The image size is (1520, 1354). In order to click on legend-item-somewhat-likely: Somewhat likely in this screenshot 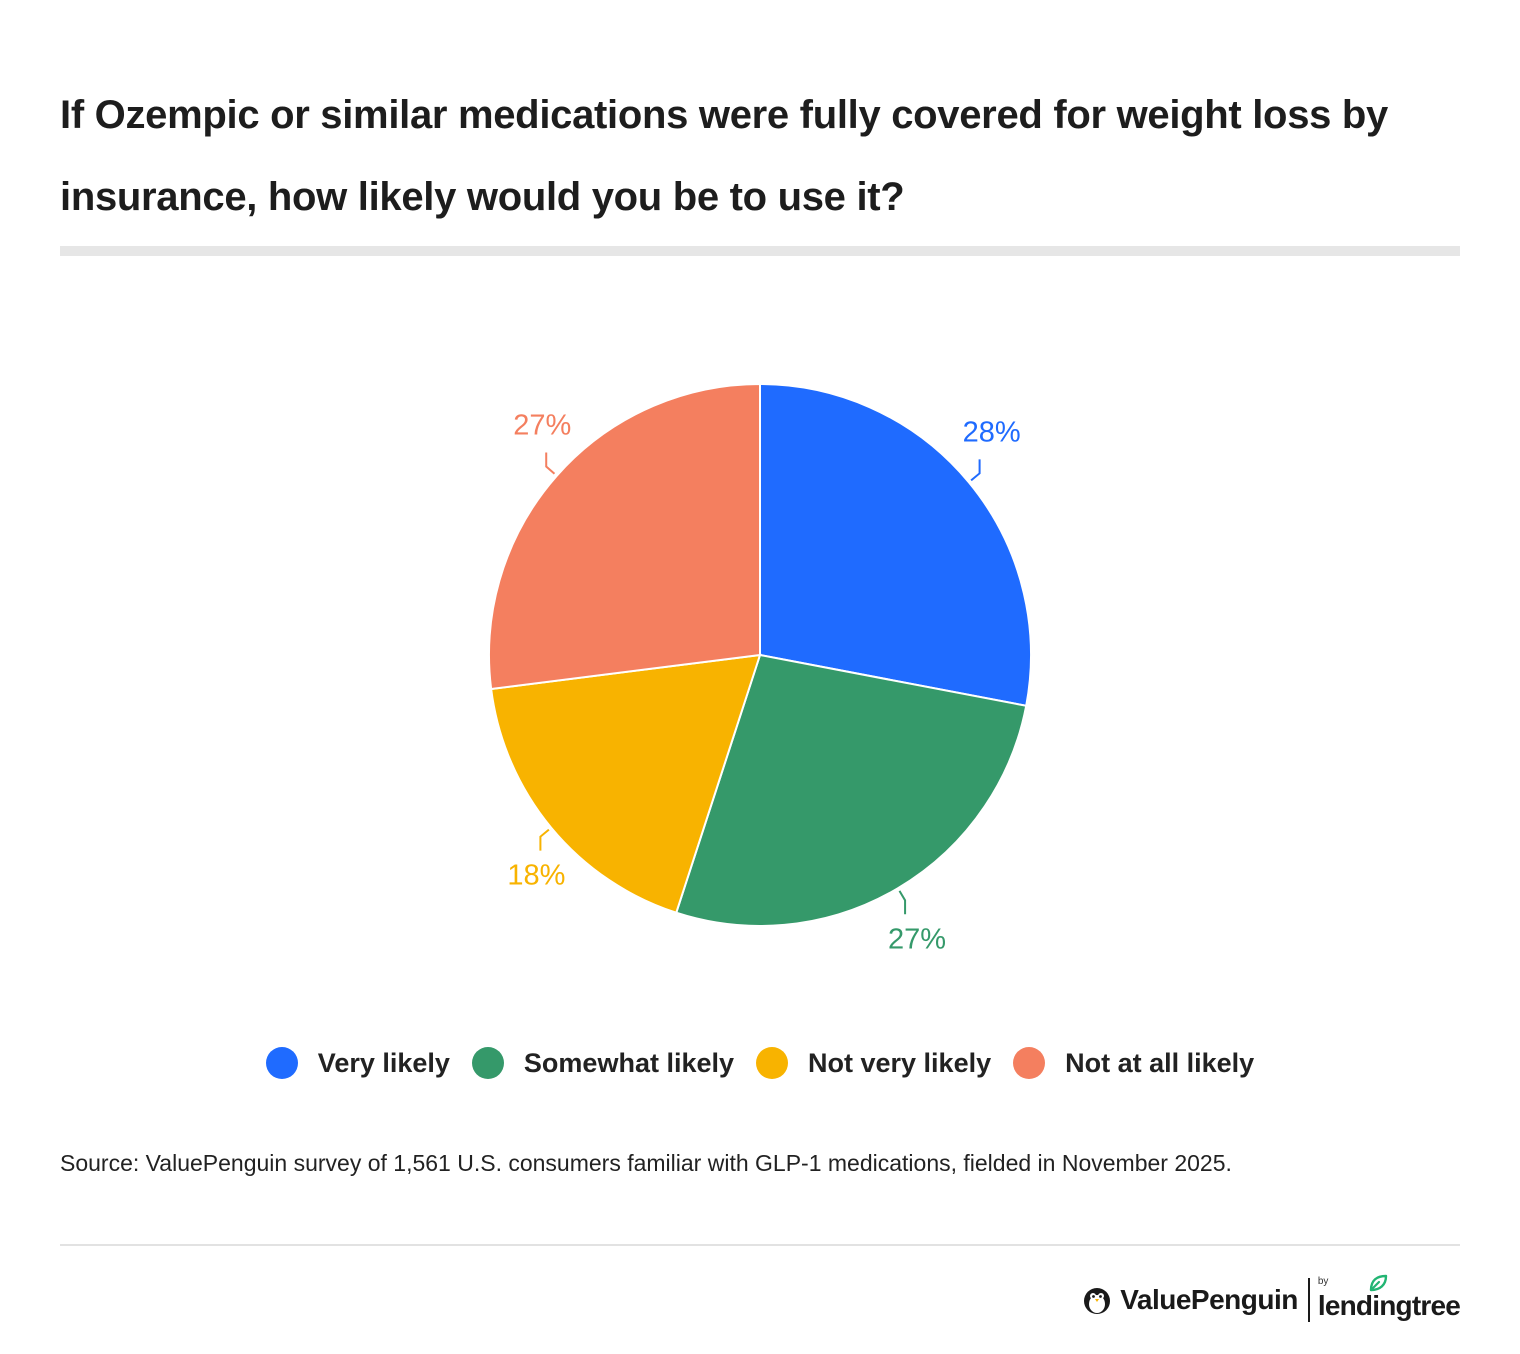, I will do `click(603, 1063)`.